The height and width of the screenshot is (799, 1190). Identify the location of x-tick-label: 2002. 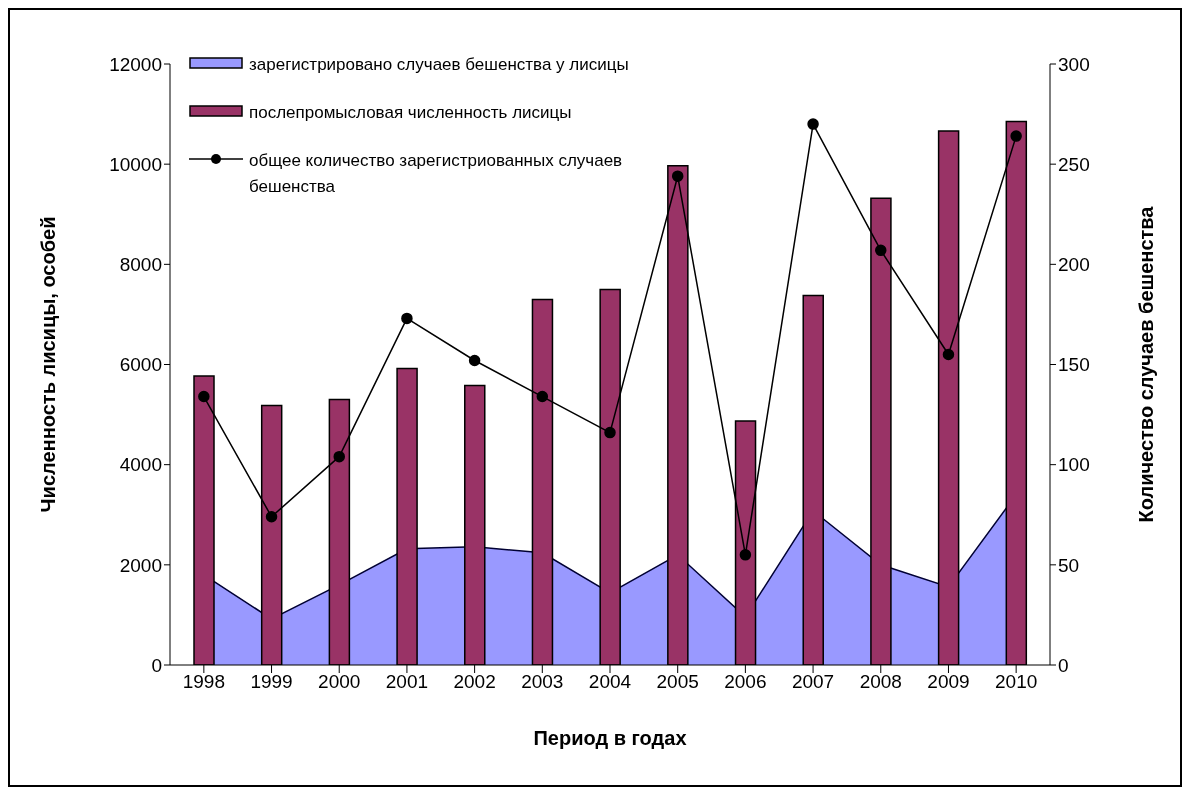
(474, 682).